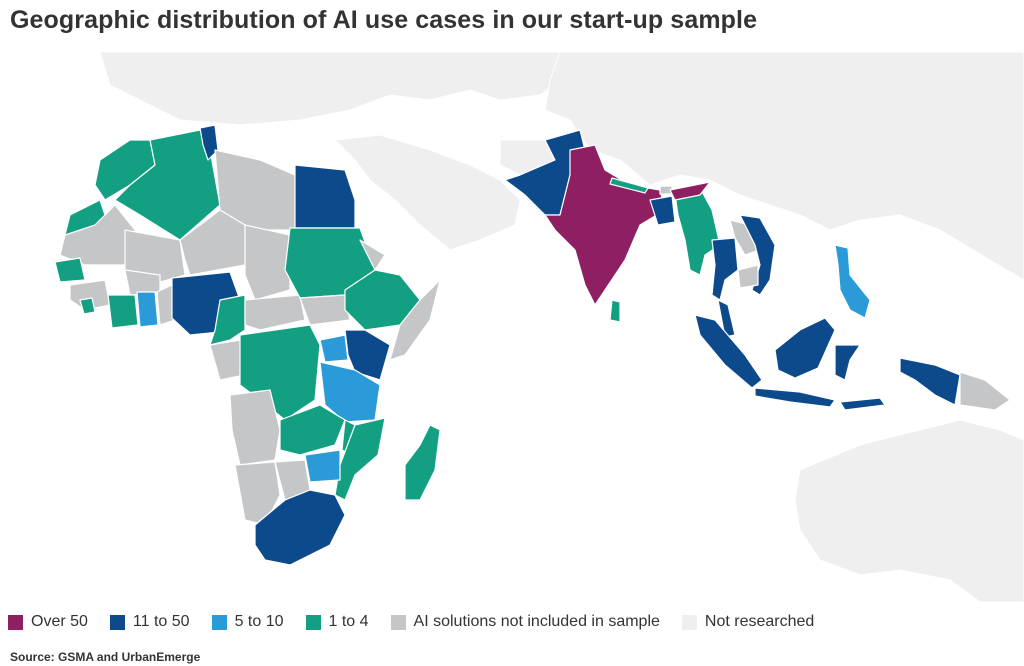 The height and width of the screenshot is (666, 1024). I want to click on legend-item-not-included: AI solutions not included in sample, so click(525, 622).